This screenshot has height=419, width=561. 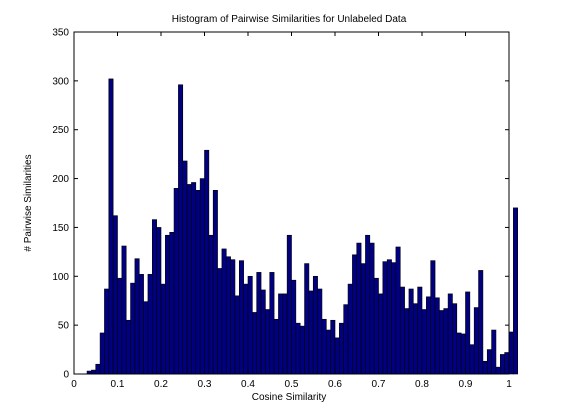 I want to click on y-tick-label: 100, so click(x=60, y=277).